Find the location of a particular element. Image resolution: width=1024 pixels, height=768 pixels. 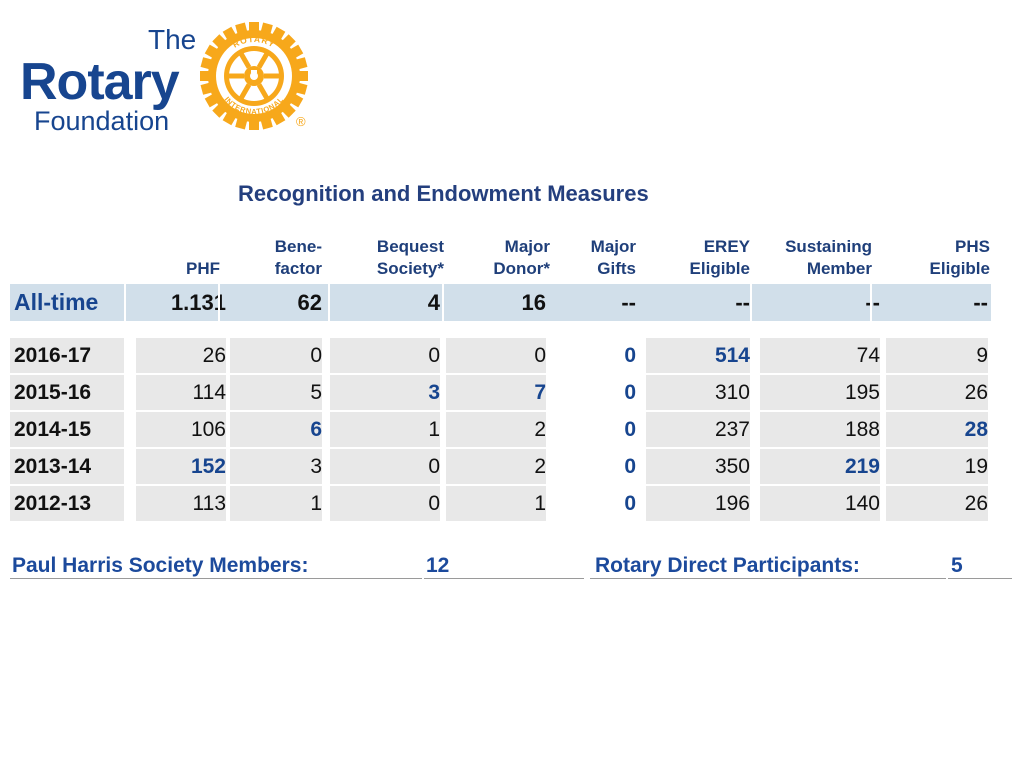

column-header-major-gifts: Major Gifts is located at coordinates (598, 258).